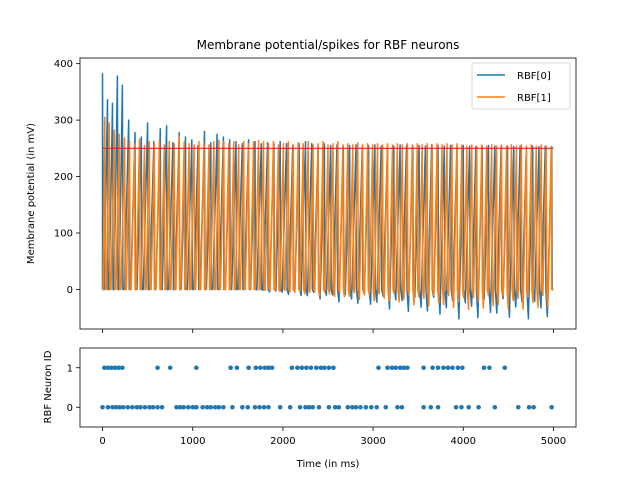 Image resolution: width=640 pixels, height=484 pixels. What do you see at coordinates (328, 464) in the screenshot?
I see `raster-x-axis-label: Time (in ms)` at bounding box center [328, 464].